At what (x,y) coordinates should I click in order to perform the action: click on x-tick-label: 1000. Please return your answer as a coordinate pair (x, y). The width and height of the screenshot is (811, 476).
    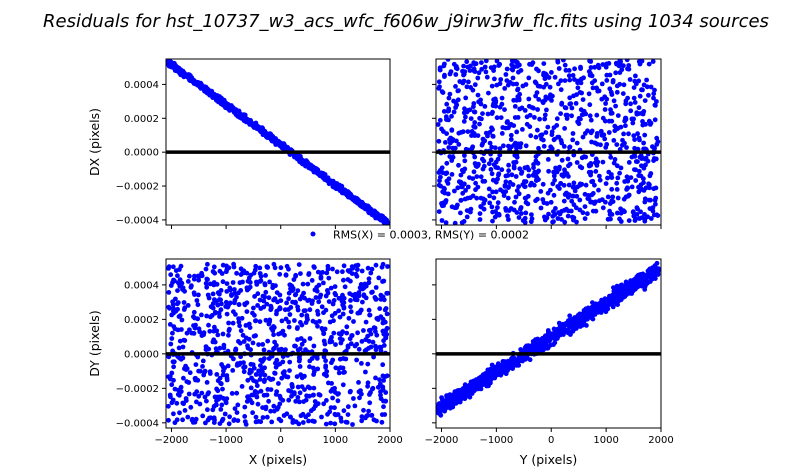
    Looking at the image, I should click on (605, 440).